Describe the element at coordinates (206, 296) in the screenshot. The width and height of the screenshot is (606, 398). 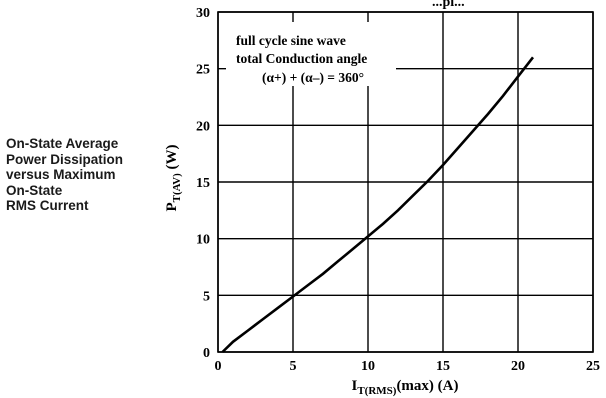
I see `y-tick-label: 5` at that location.